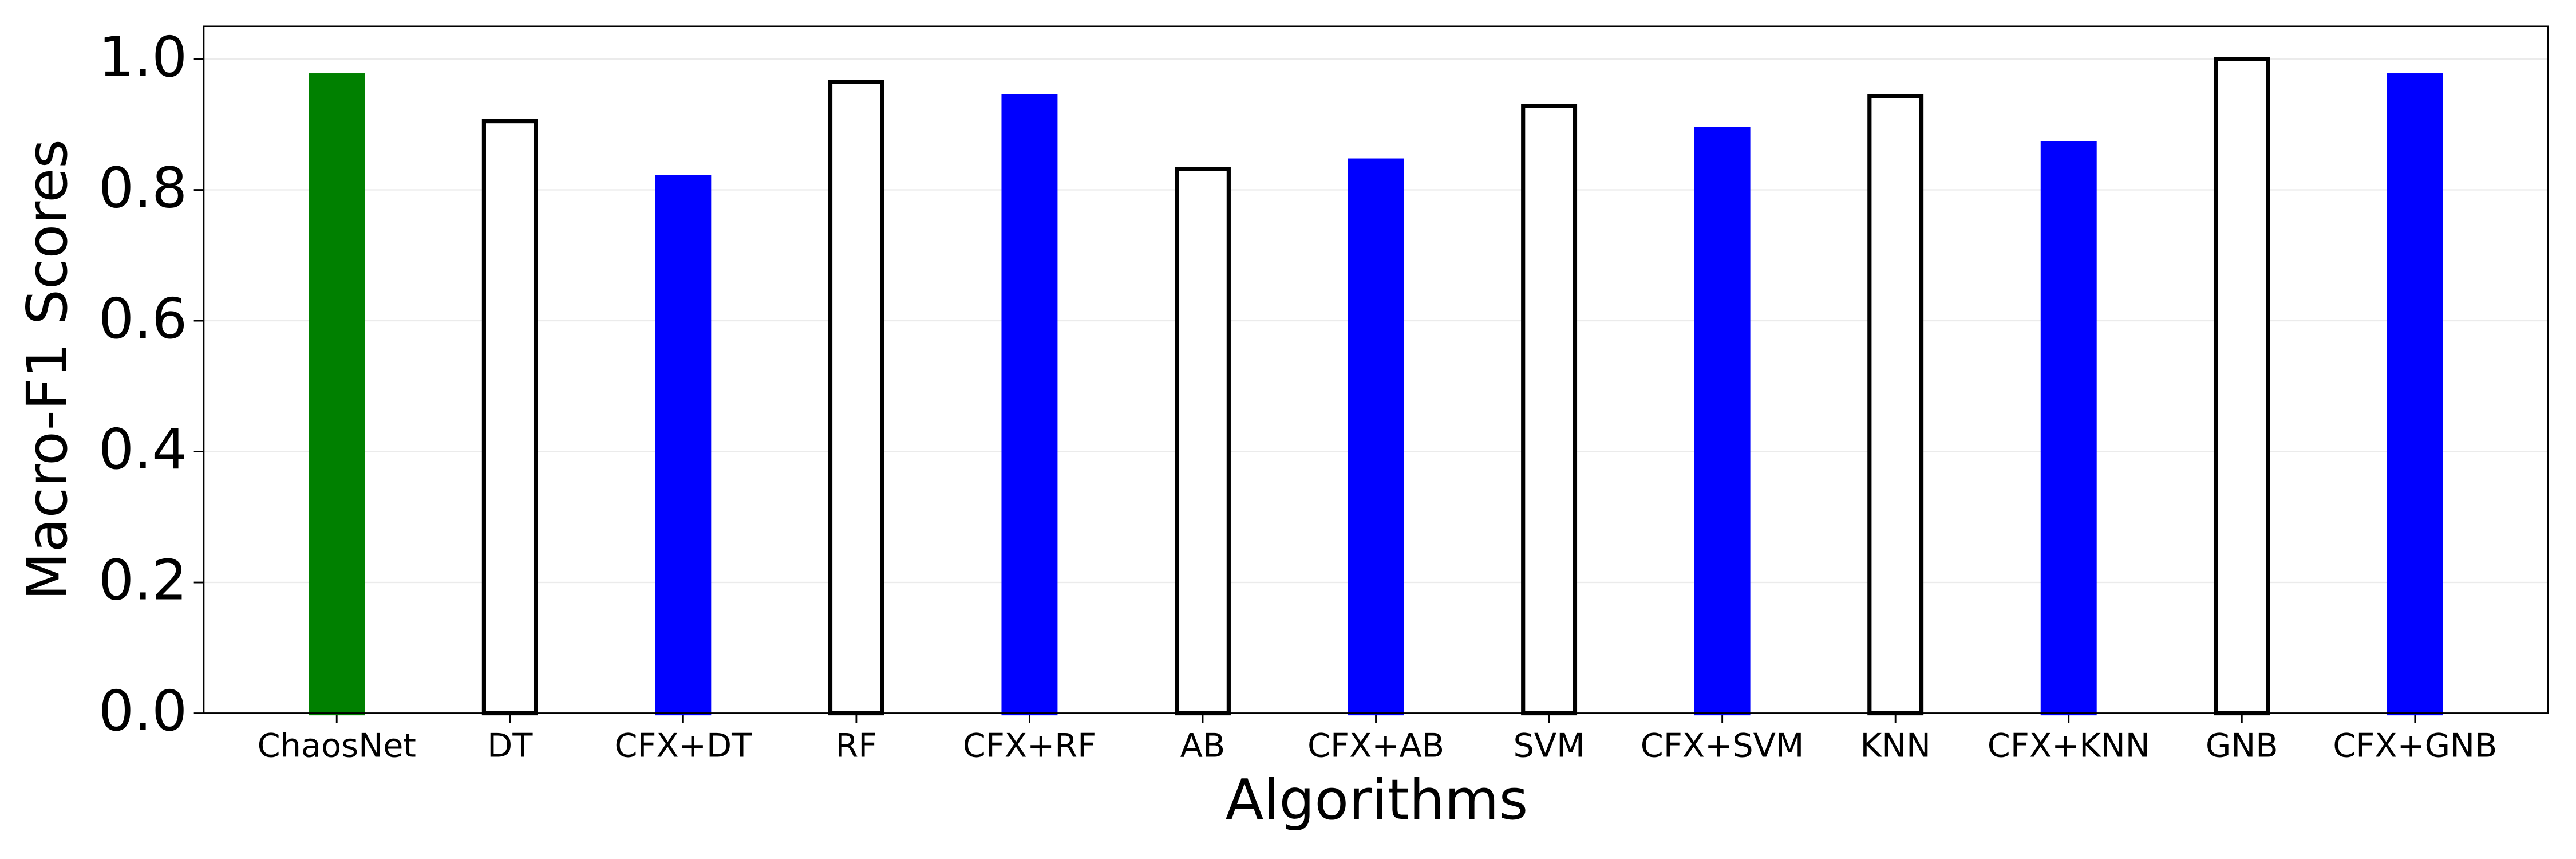  Describe the element at coordinates (1203, 745) in the screenshot. I see `x-tick-label: AB` at that location.